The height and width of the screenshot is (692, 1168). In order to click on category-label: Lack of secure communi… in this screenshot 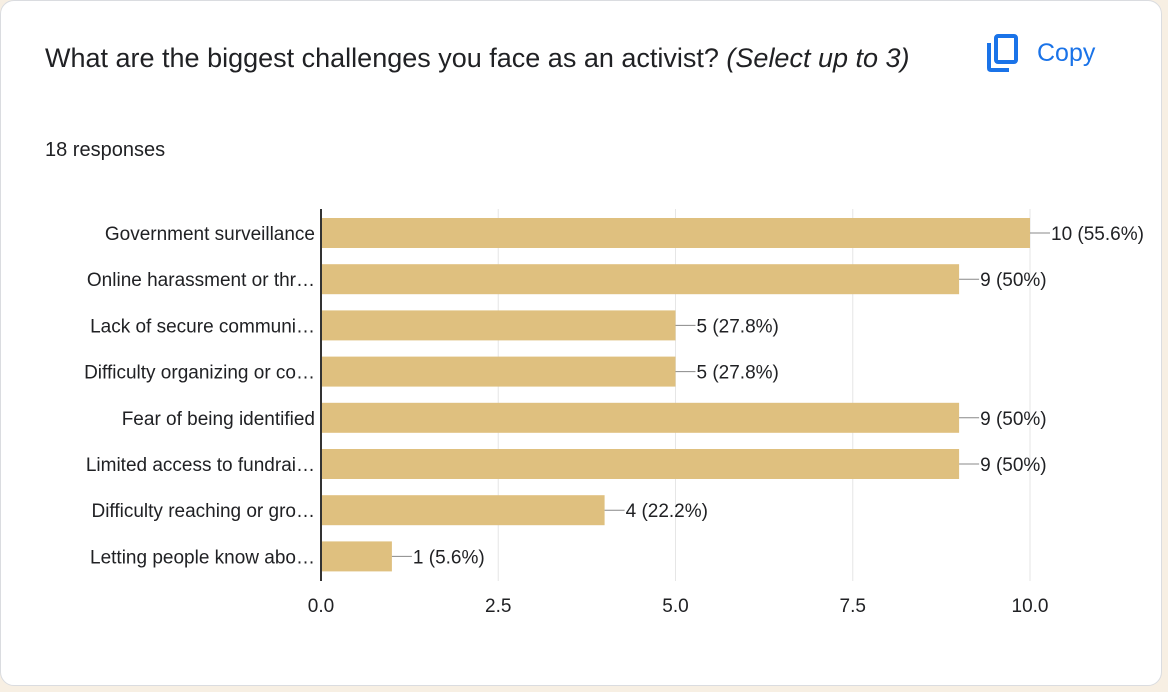, I will do `click(202, 326)`.